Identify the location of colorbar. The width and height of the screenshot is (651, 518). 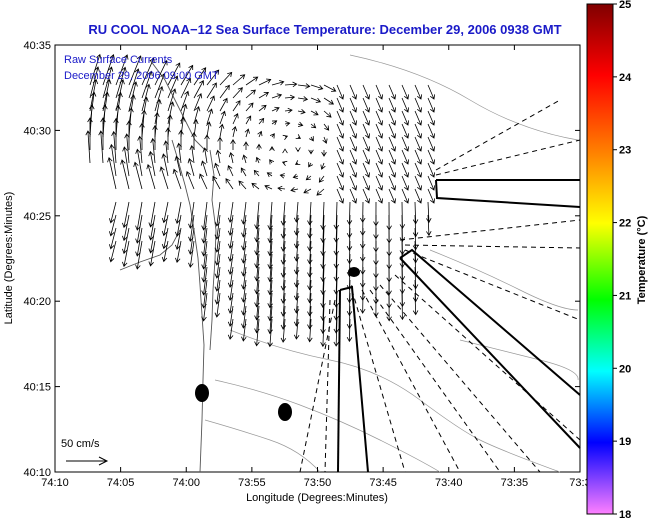
(600, 259).